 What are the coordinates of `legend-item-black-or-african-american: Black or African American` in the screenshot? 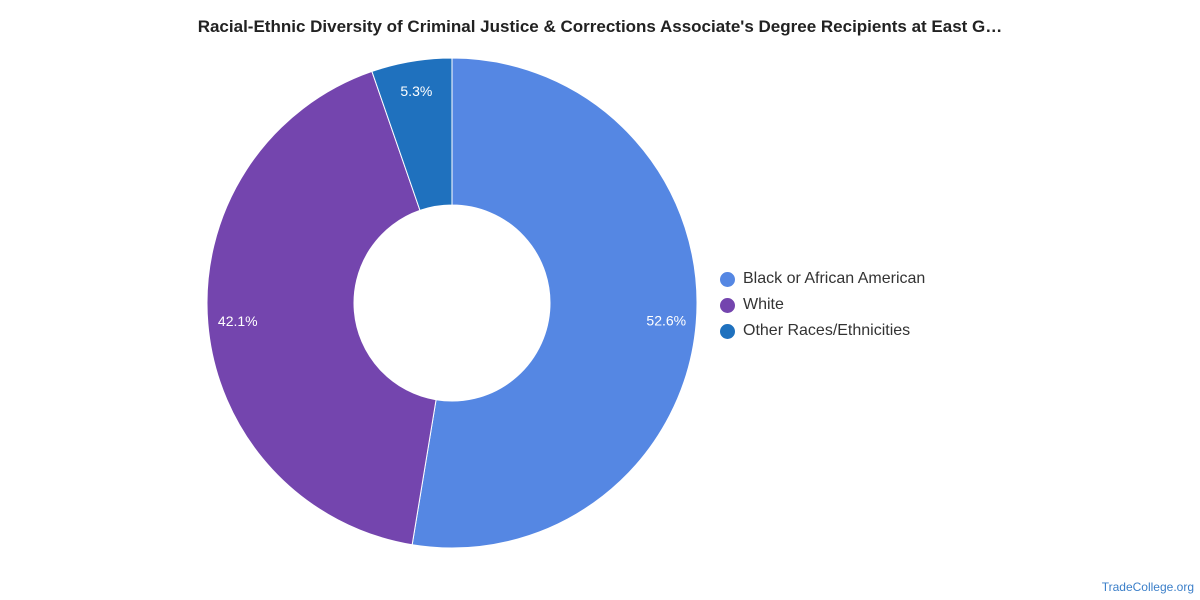 It's located at (822, 279).